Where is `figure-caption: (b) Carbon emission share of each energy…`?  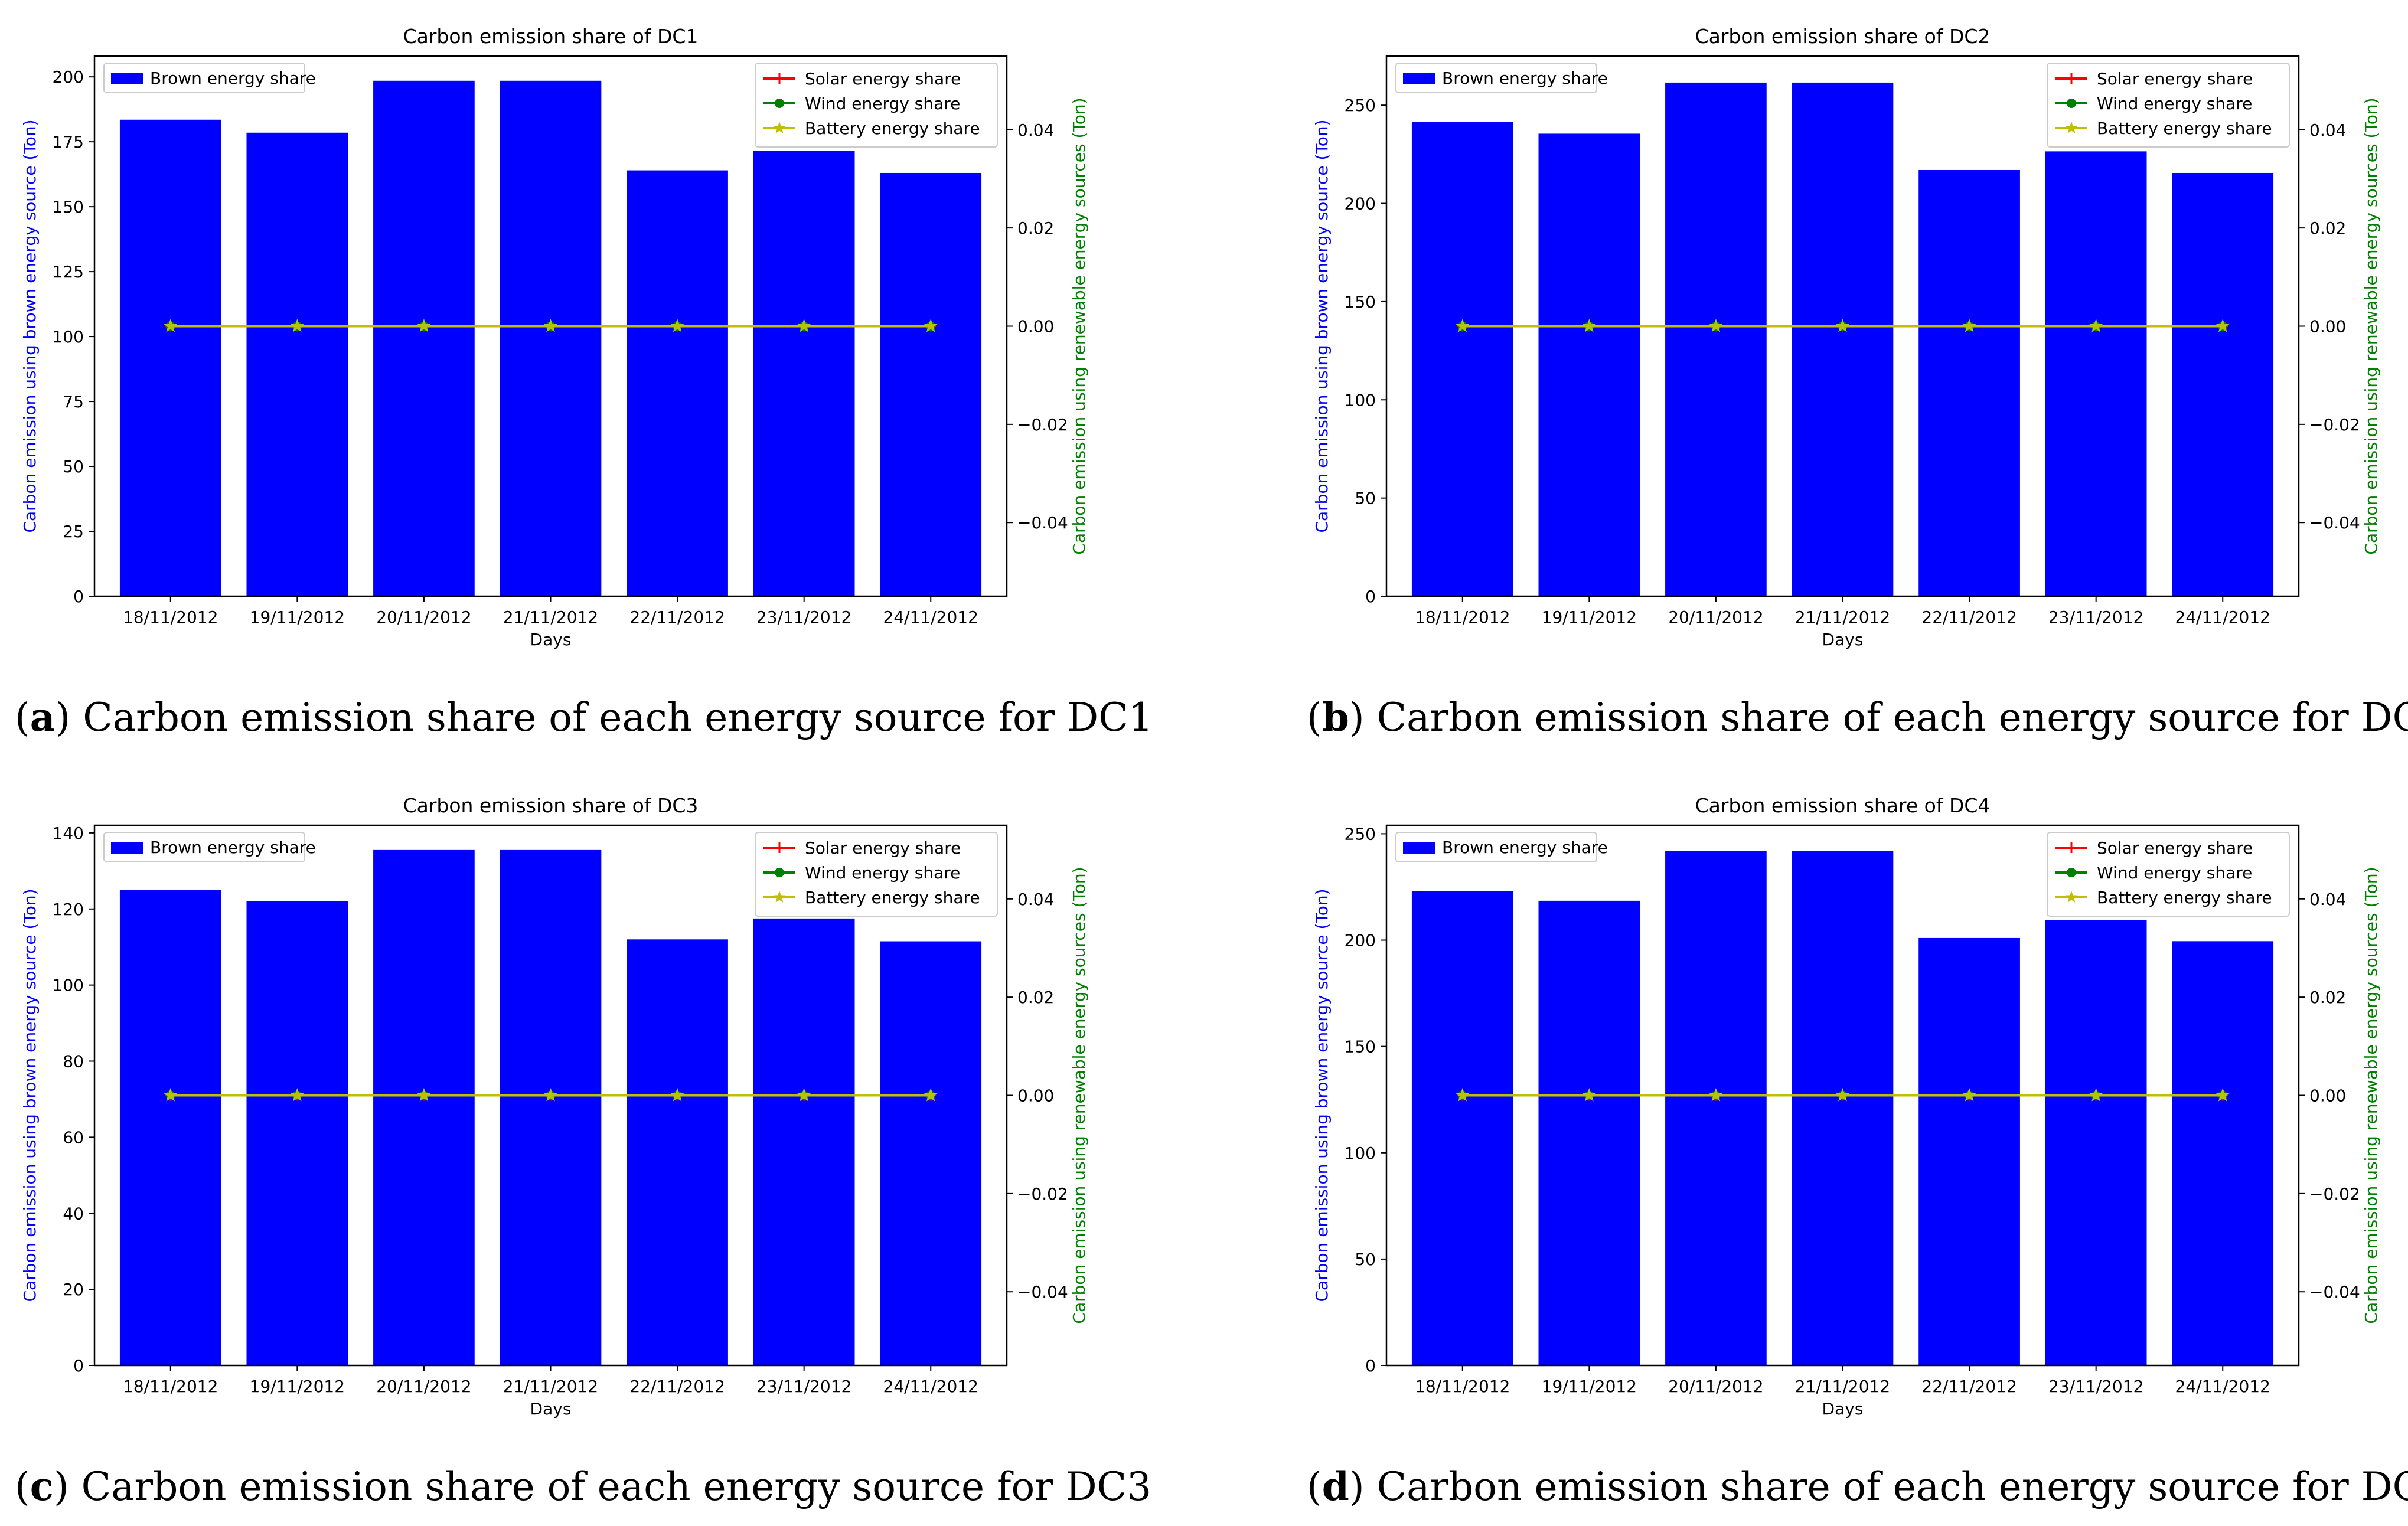 figure-caption: (b) Carbon emission share of each energy… is located at coordinates (1857, 717).